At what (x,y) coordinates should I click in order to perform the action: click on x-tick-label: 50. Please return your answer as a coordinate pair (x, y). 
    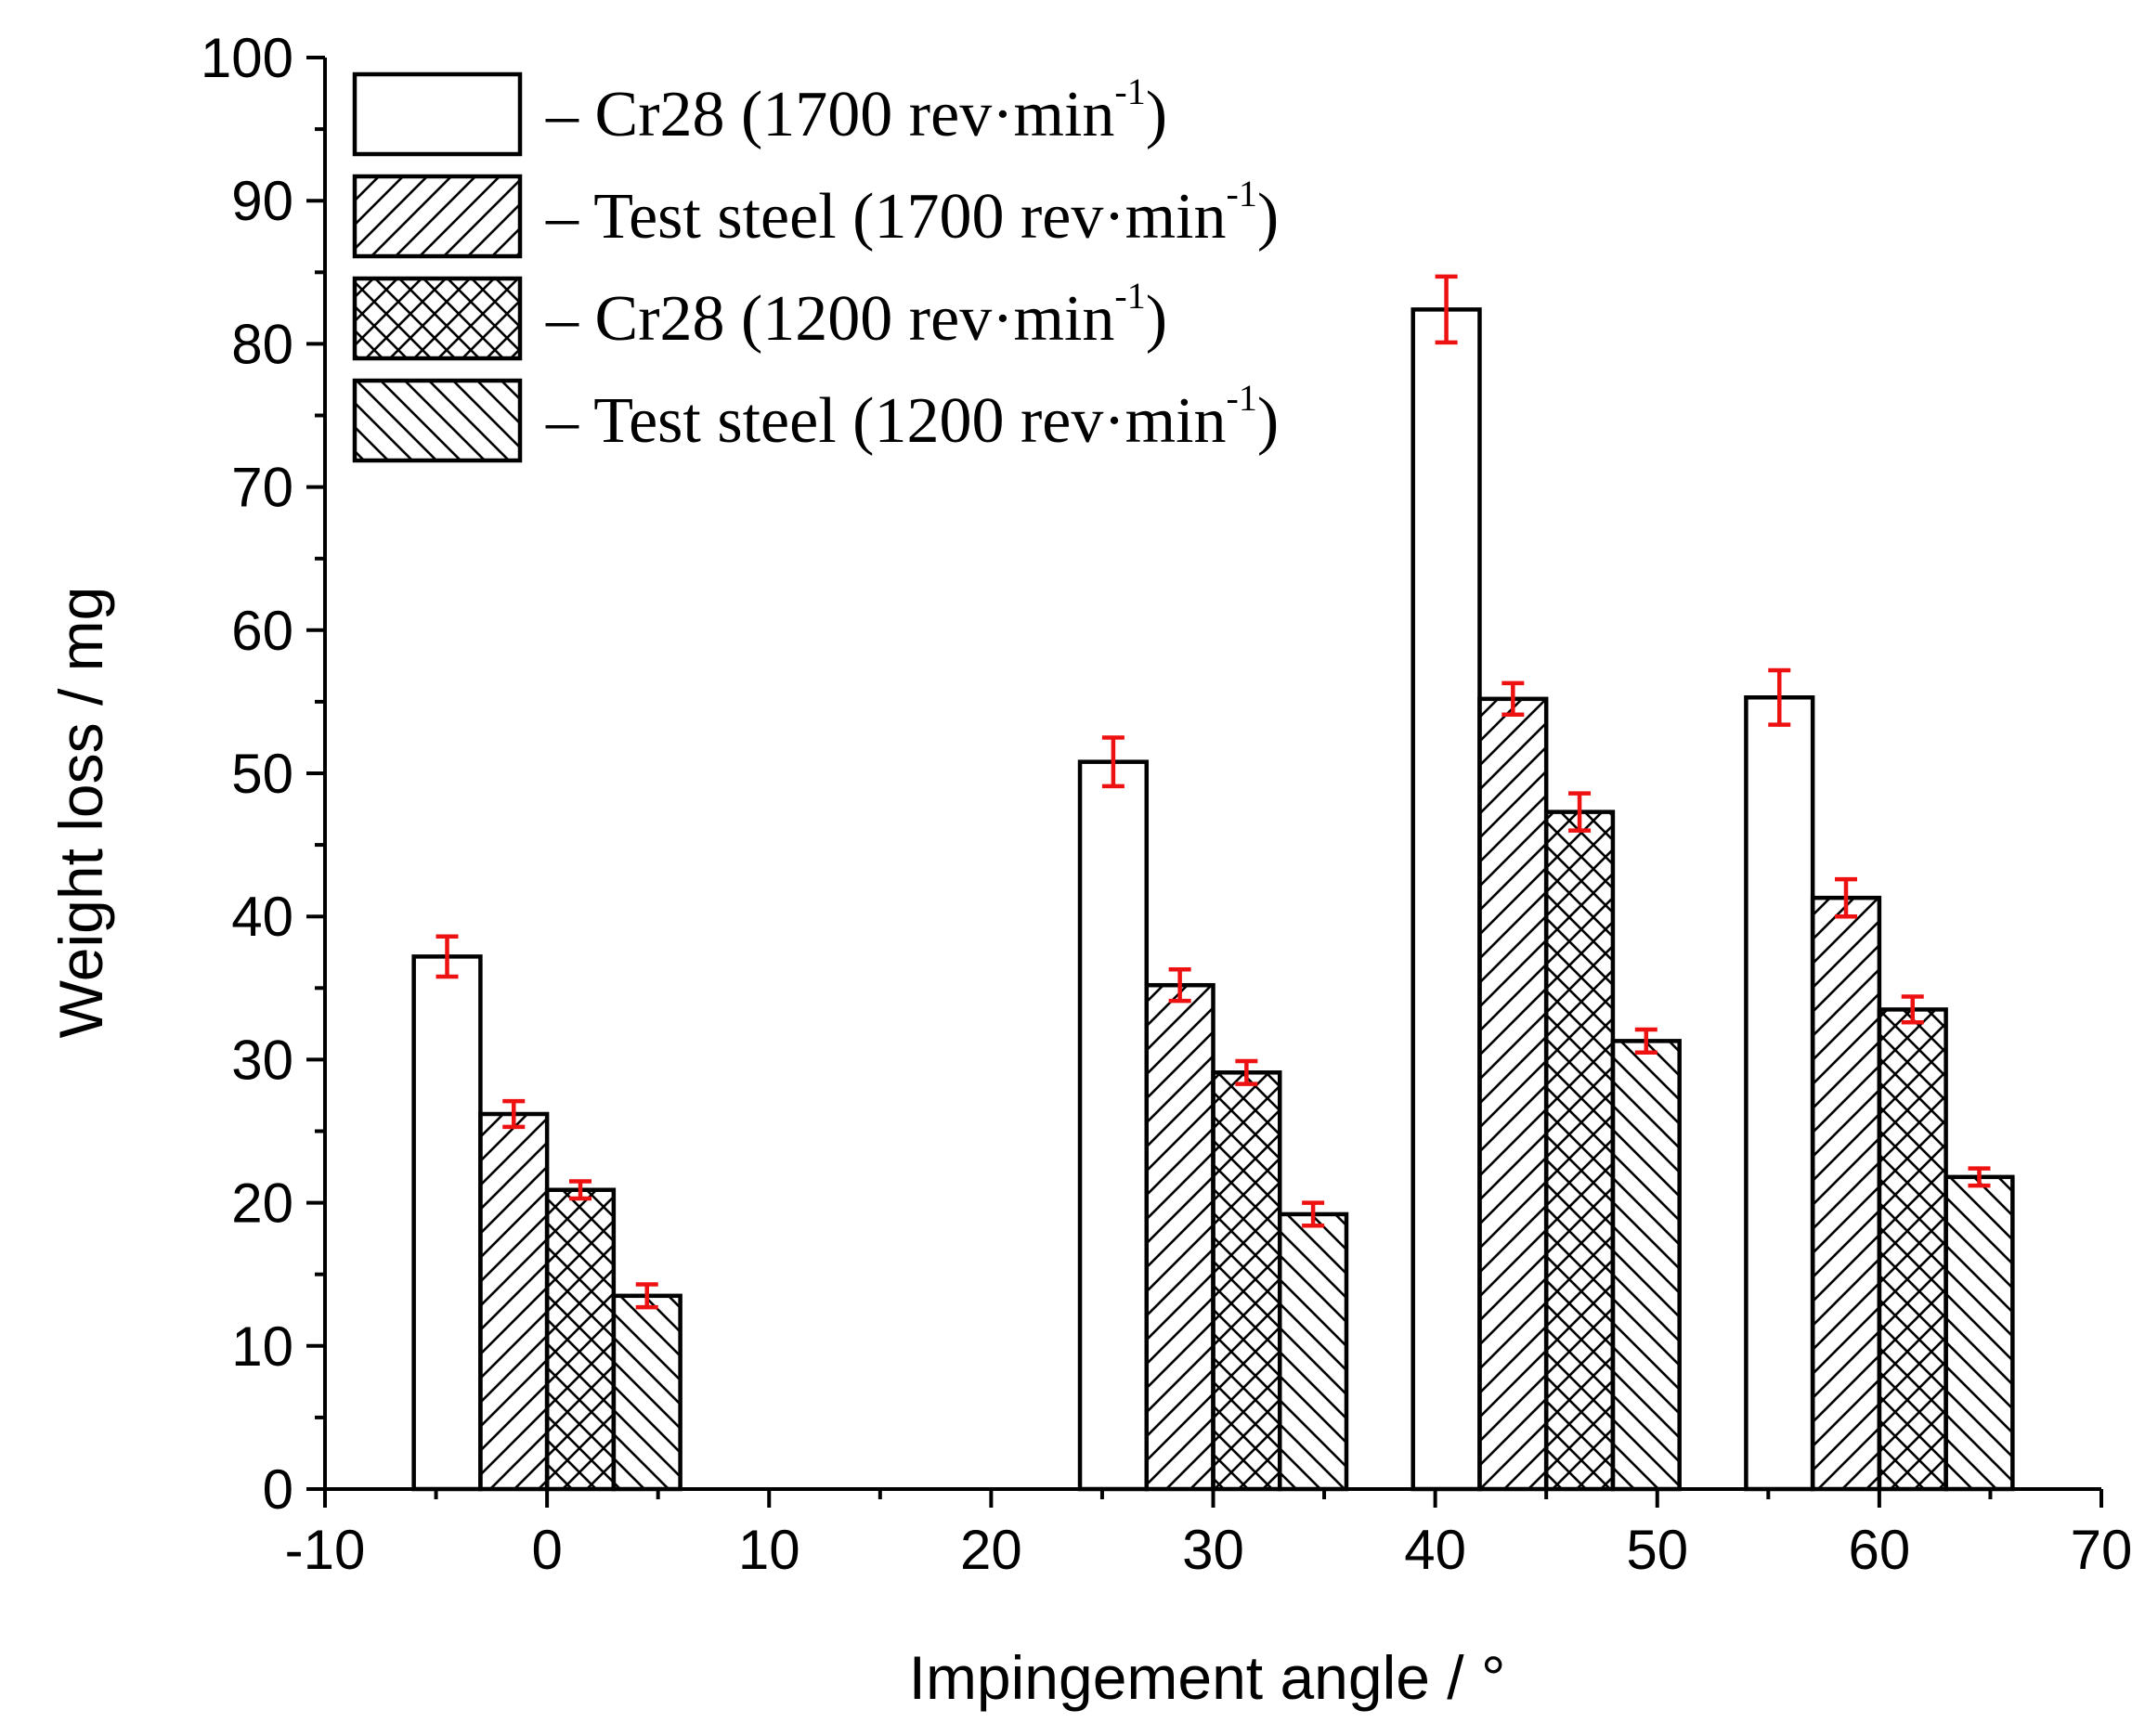
    Looking at the image, I should click on (1657, 1550).